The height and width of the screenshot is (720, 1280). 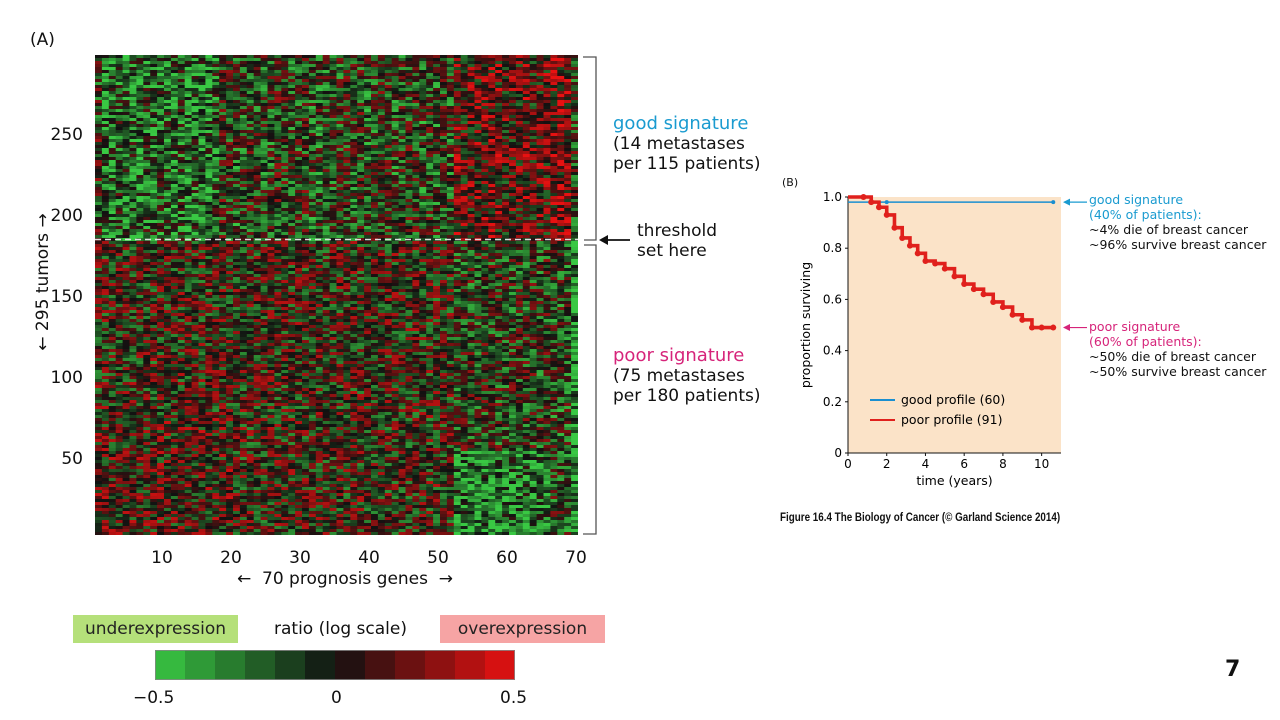 What do you see at coordinates (522, 629) in the screenshot?
I see `overexpression-label: overexpression` at bounding box center [522, 629].